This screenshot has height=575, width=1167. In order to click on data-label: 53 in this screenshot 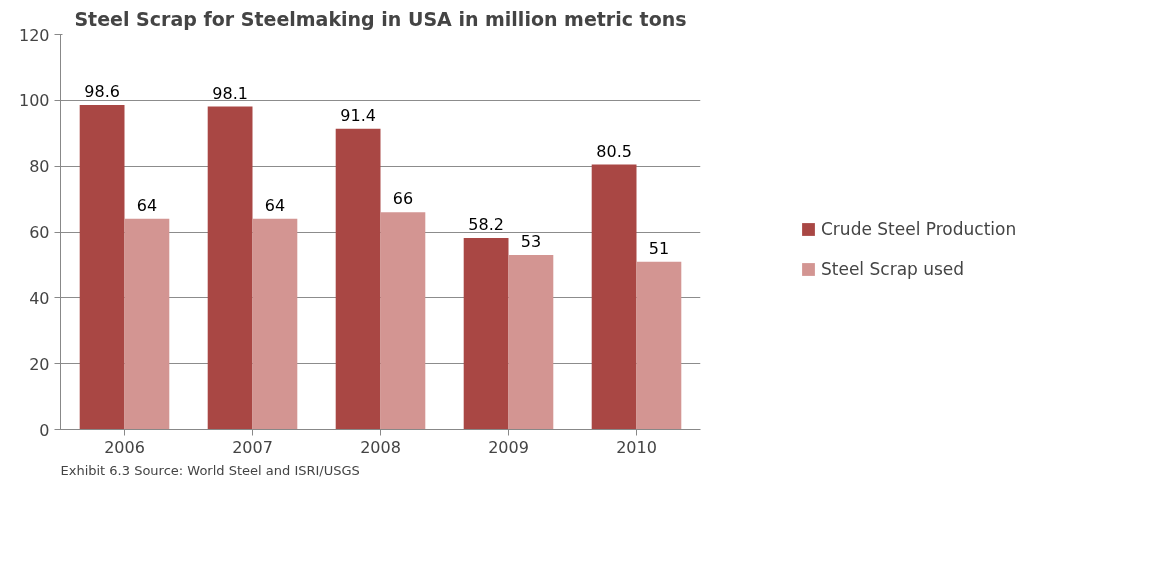, I will do `click(531, 242)`.